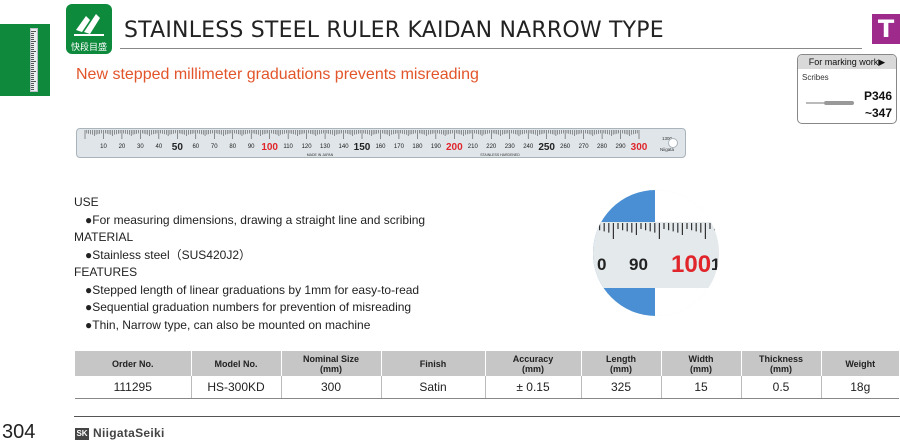  I want to click on ruler-label: 250, so click(546, 147).